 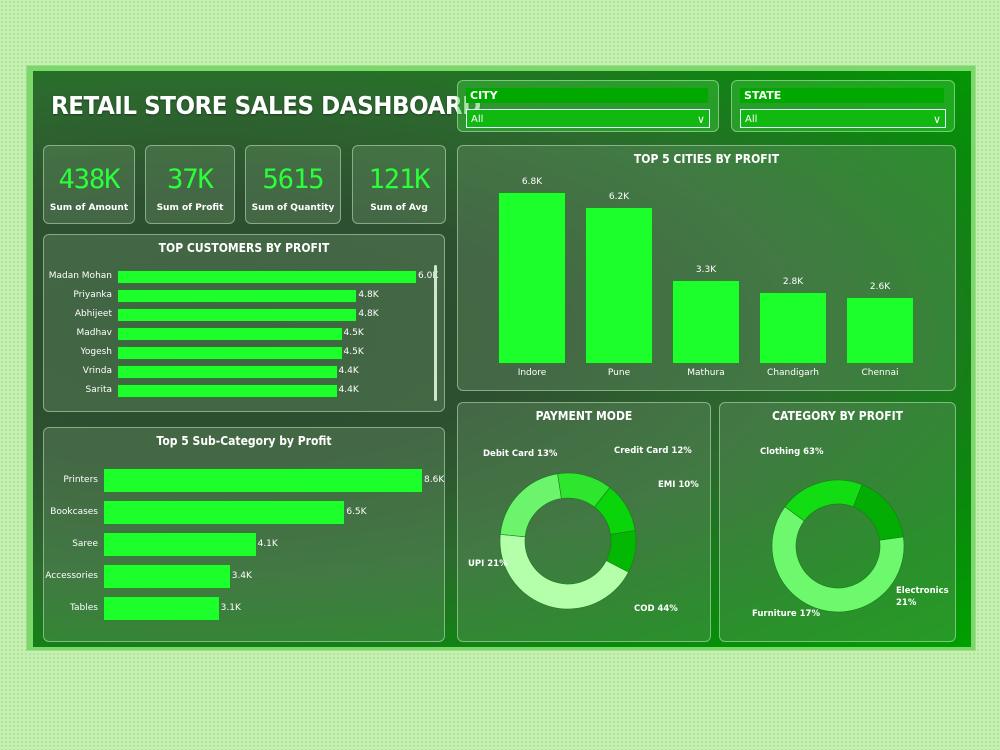 What do you see at coordinates (92, 295) in the screenshot?
I see `category-label: Priyanka` at bounding box center [92, 295].